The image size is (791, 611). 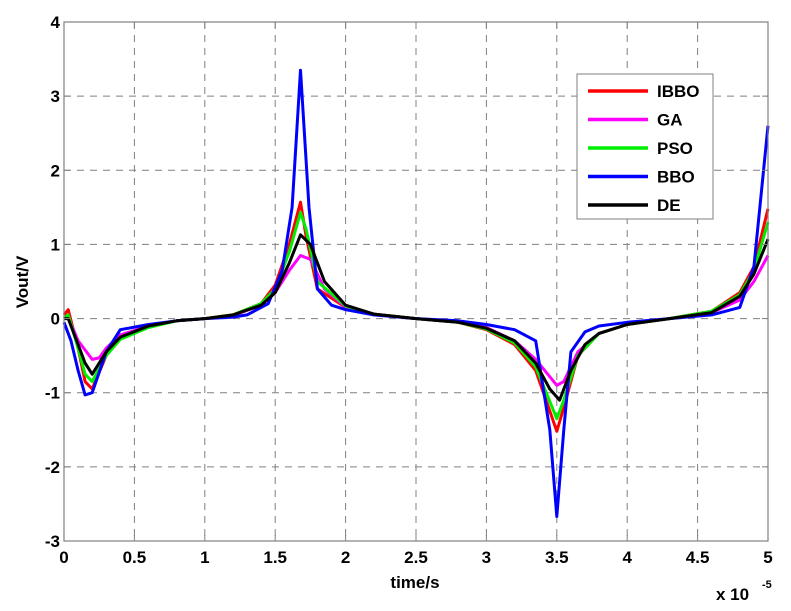 I want to click on x-tick-label: 1.5, so click(x=275, y=557).